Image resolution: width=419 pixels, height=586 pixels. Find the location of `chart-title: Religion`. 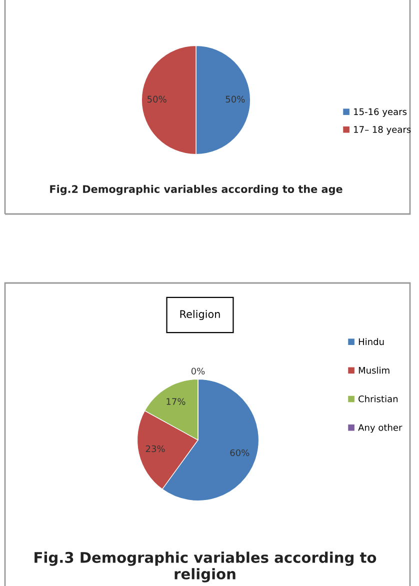

chart-title: Religion is located at coordinates (200, 315).